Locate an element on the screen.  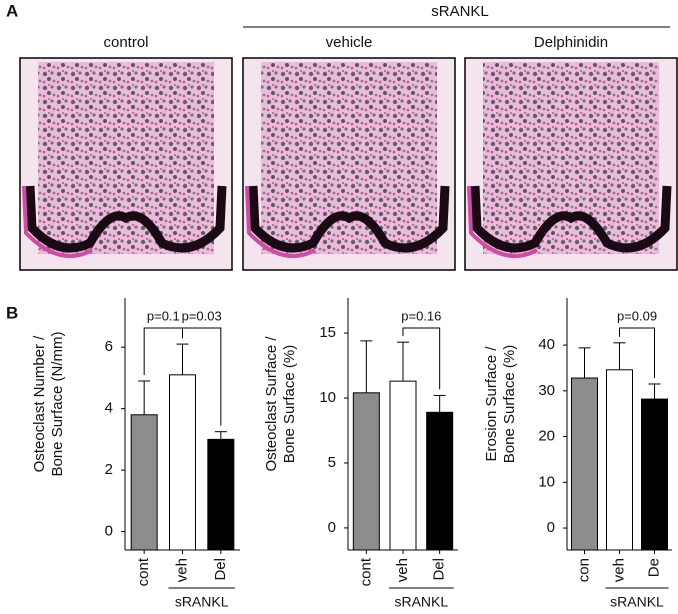
y-tick-label: 20 is located at coordinates (546, 436).